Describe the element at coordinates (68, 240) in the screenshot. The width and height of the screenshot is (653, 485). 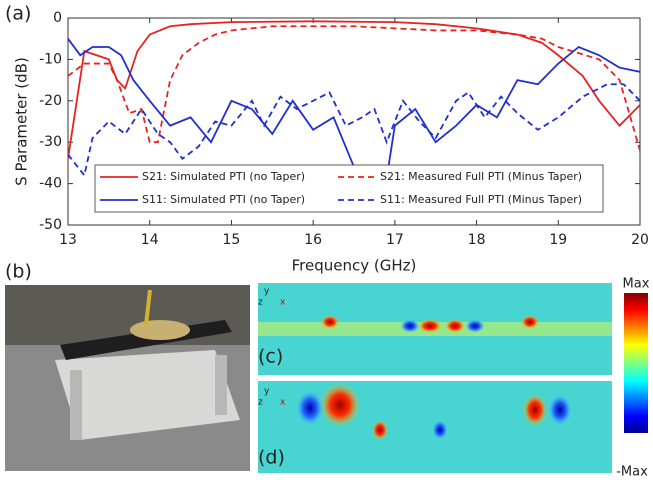
I see `x-tick-label: 13` at that location.